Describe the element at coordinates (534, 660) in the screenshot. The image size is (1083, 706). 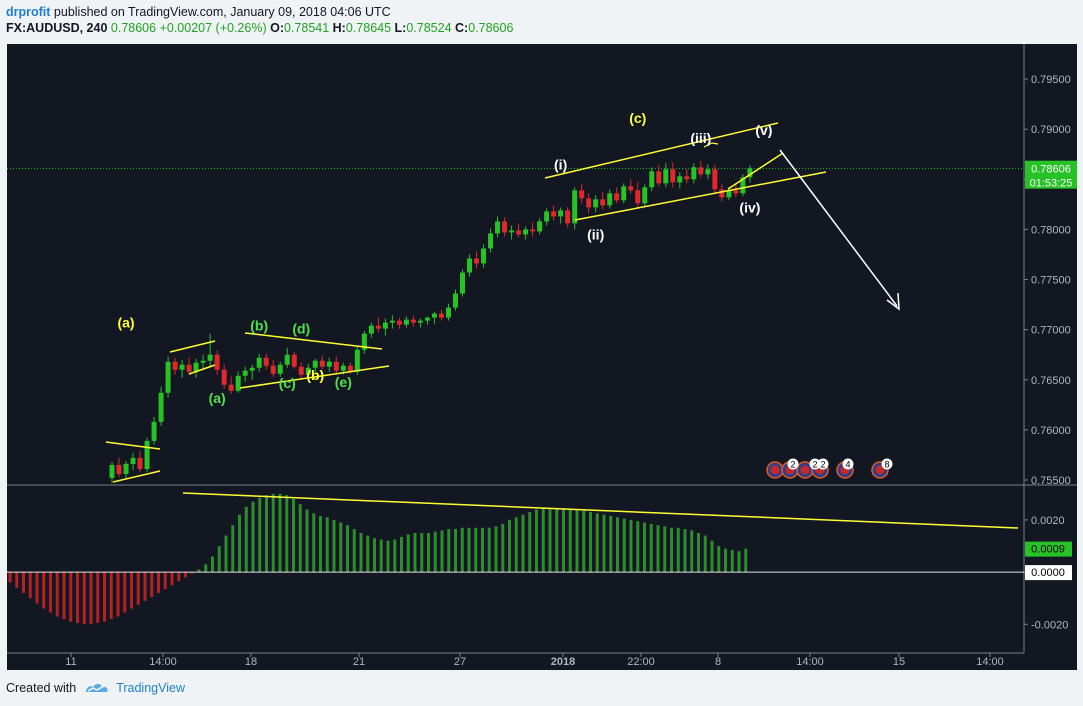
I see `time-axis: 11 14:00 18 21 27 2018 22:00 8 14:00 15 14:00` at that location.